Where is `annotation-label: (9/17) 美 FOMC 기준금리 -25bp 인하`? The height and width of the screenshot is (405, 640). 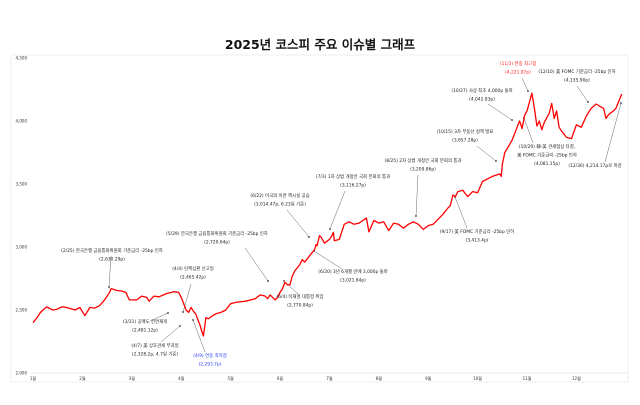
annotation-label: (9/17) 美 FOMC 기준금리 -25bp 인하 is located at coordinates (477, 231).